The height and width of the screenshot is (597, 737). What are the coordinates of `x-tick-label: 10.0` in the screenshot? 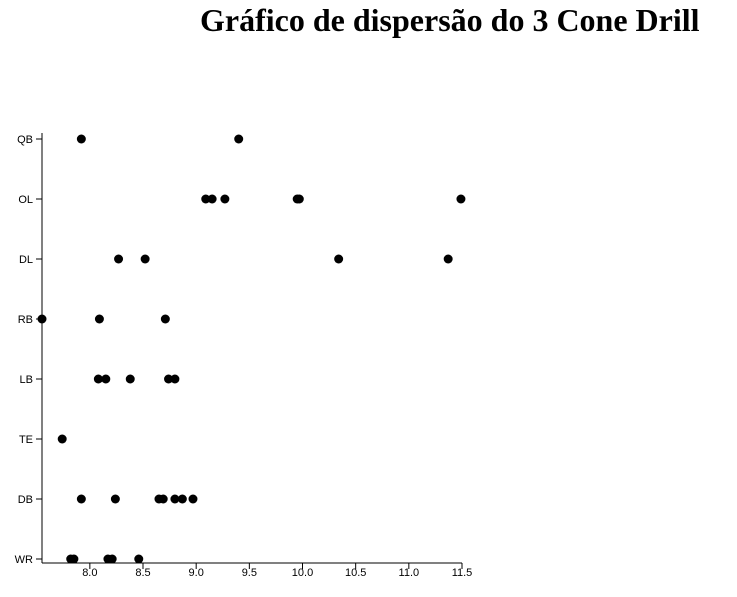 It's located at (302, 573).